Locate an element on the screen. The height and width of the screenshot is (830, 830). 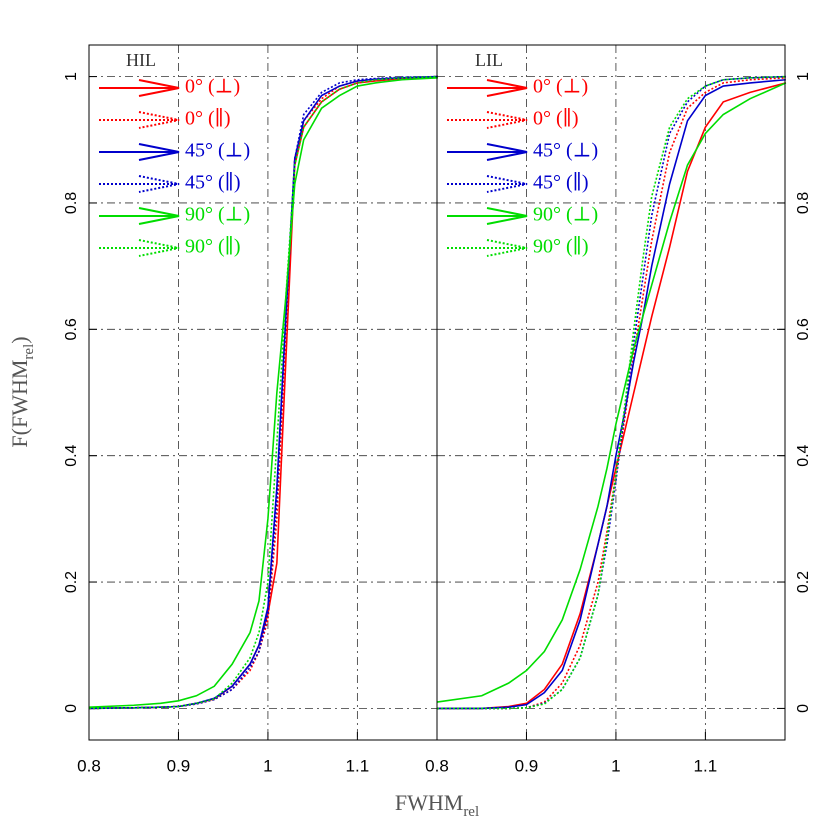
y-label-end: ) is located at coordinates (19, 339).